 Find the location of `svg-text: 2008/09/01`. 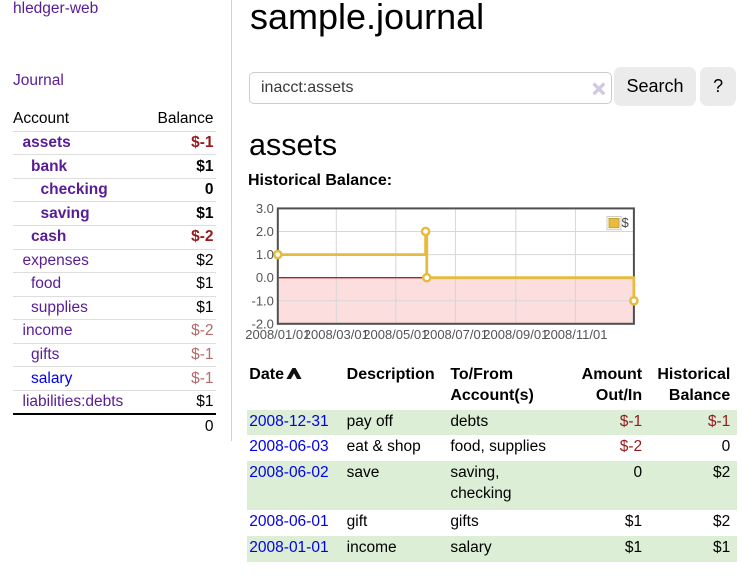

svg-text: 2008/09/01 is located at coordinates (515, 334).